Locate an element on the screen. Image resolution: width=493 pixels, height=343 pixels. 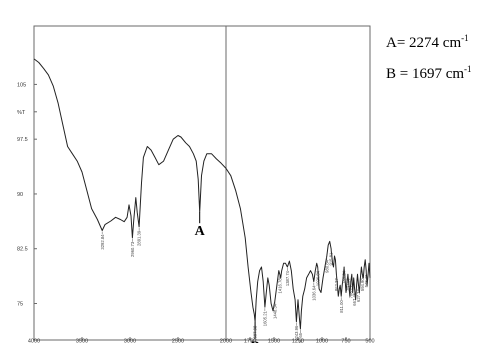
peak-label: 3292.84 is located at coordinates (102, 242).